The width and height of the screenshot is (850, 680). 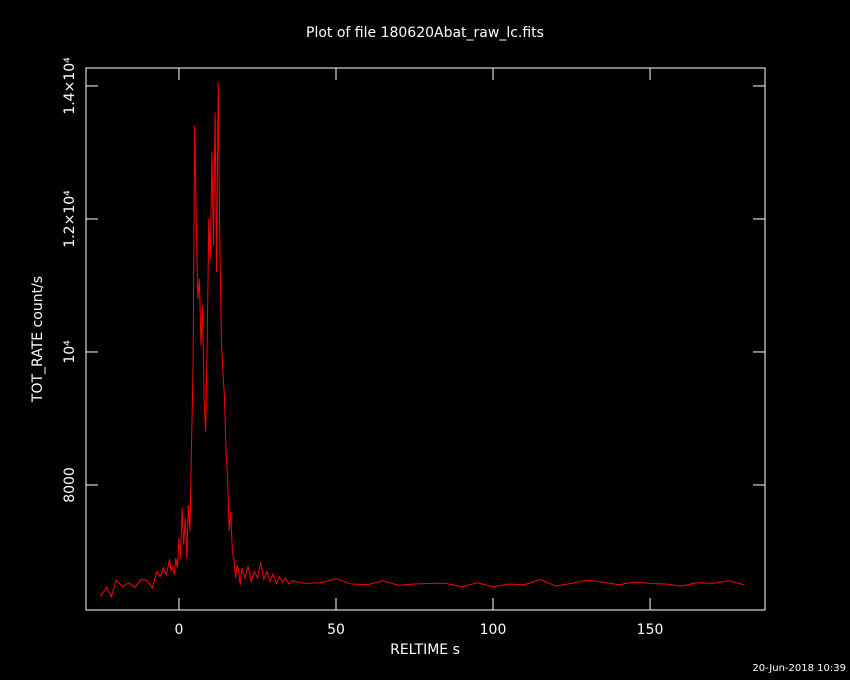 I want to click on x-tick-label: 50, so click(x=336, y=630).